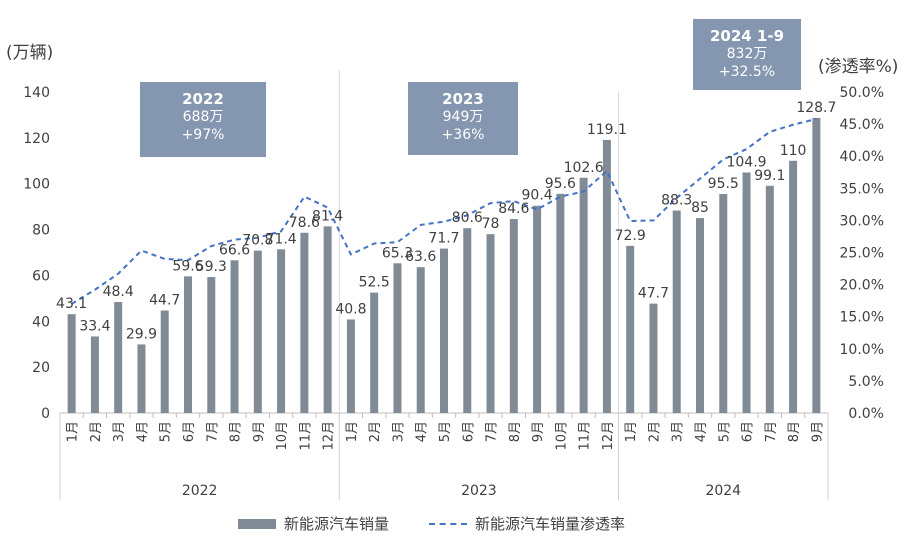  I want to click on summary-growth: +36%, so click(463, 135).